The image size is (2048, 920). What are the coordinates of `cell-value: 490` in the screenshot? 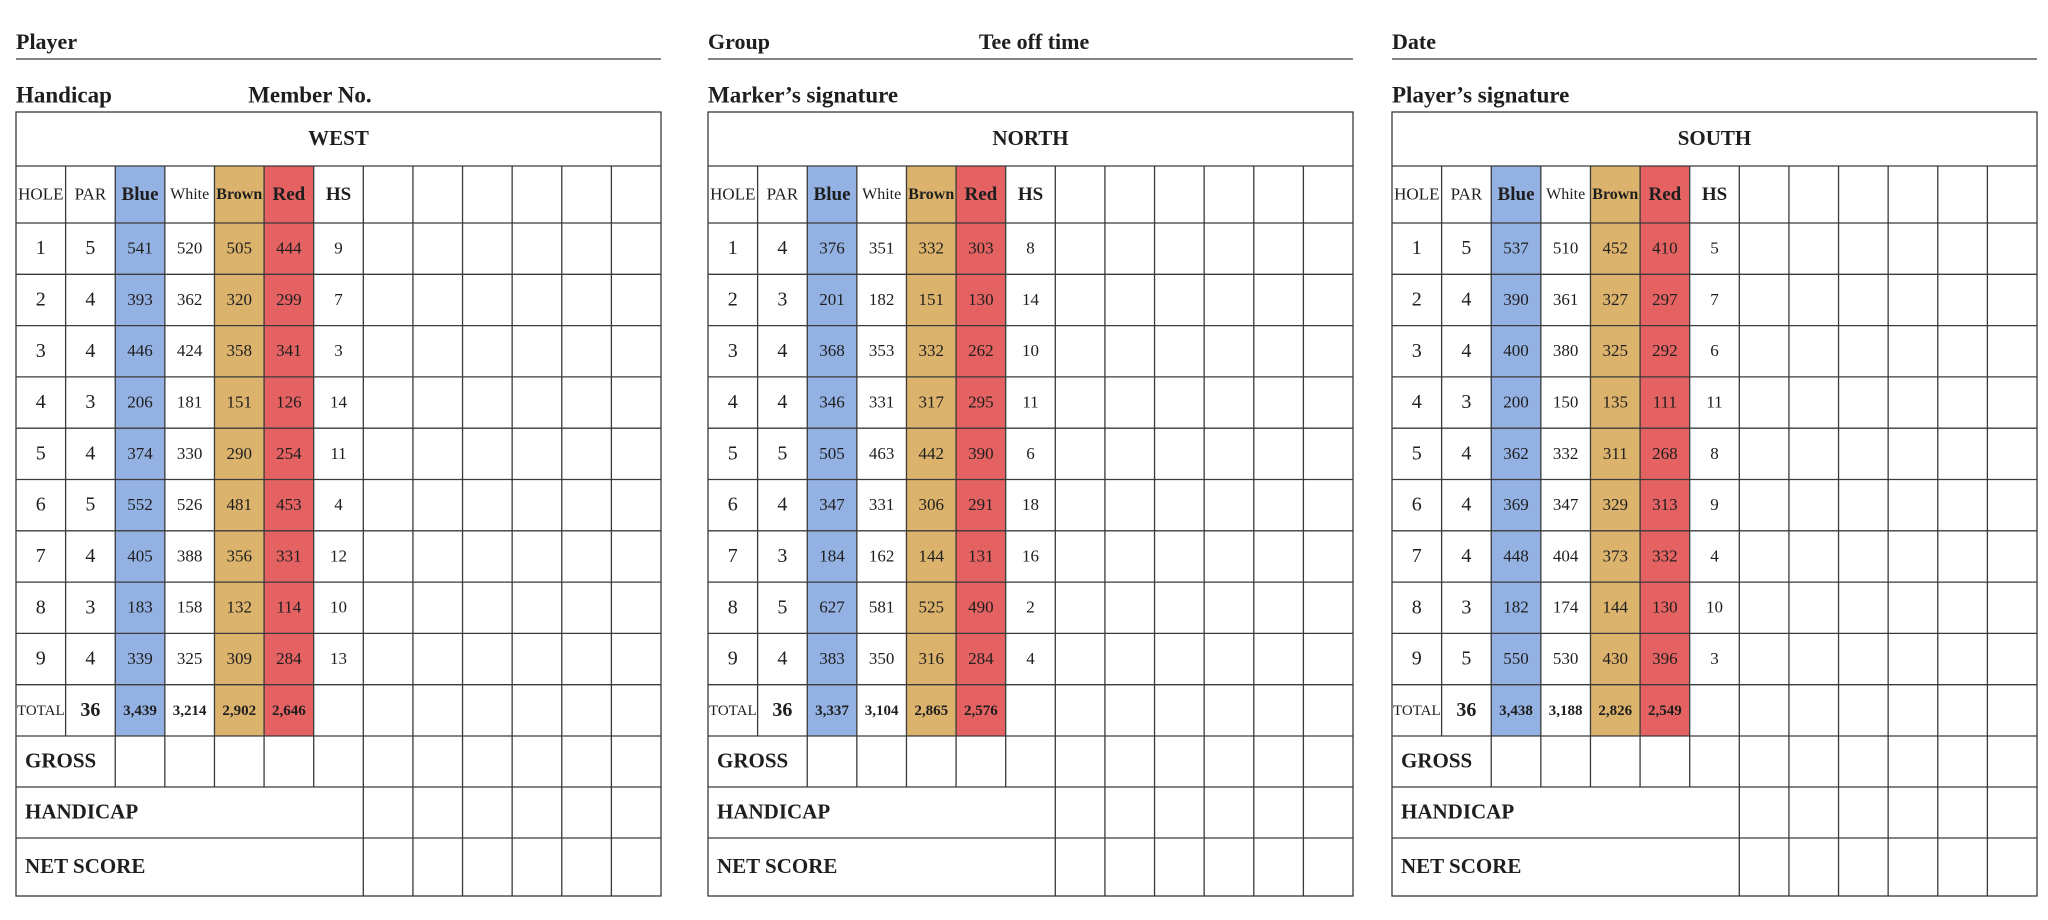 It's located at (981, 607).